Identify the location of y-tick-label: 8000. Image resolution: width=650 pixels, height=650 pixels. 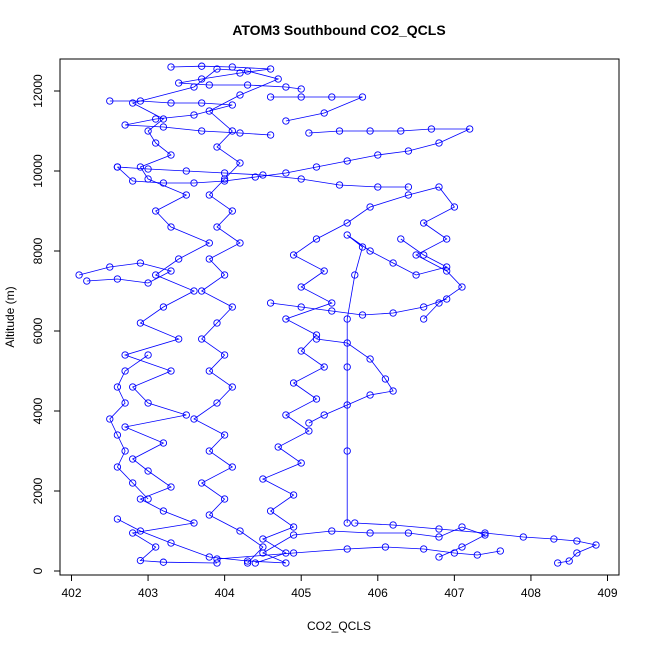
(38, 250).